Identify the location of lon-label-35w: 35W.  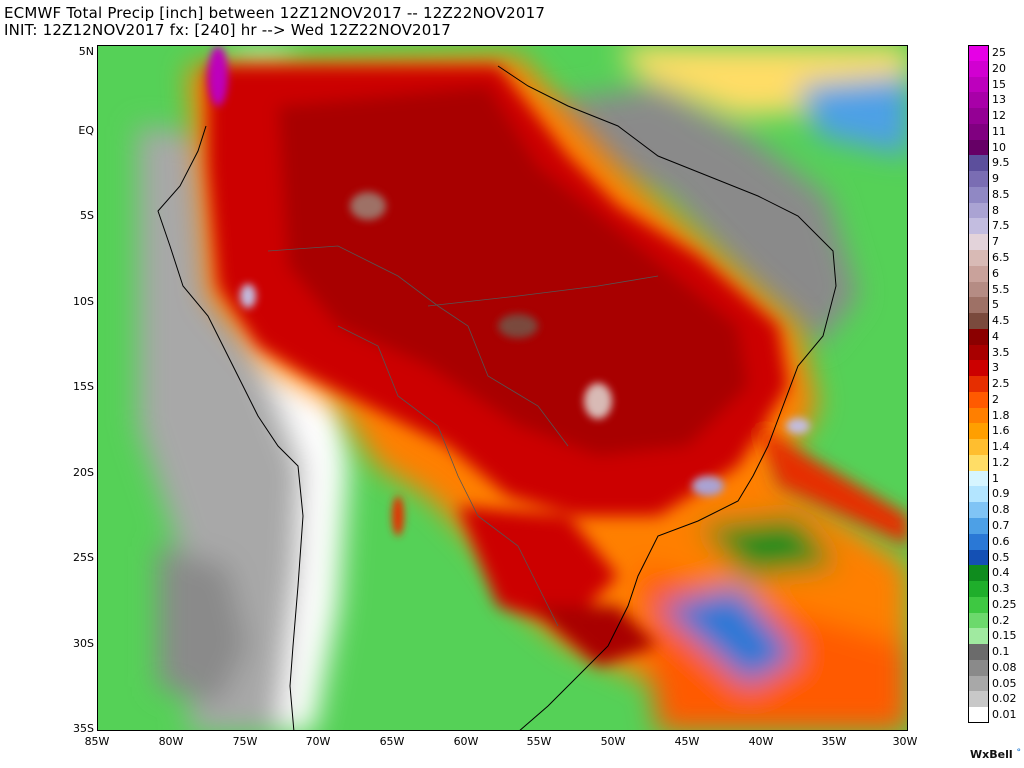
(834, 741).